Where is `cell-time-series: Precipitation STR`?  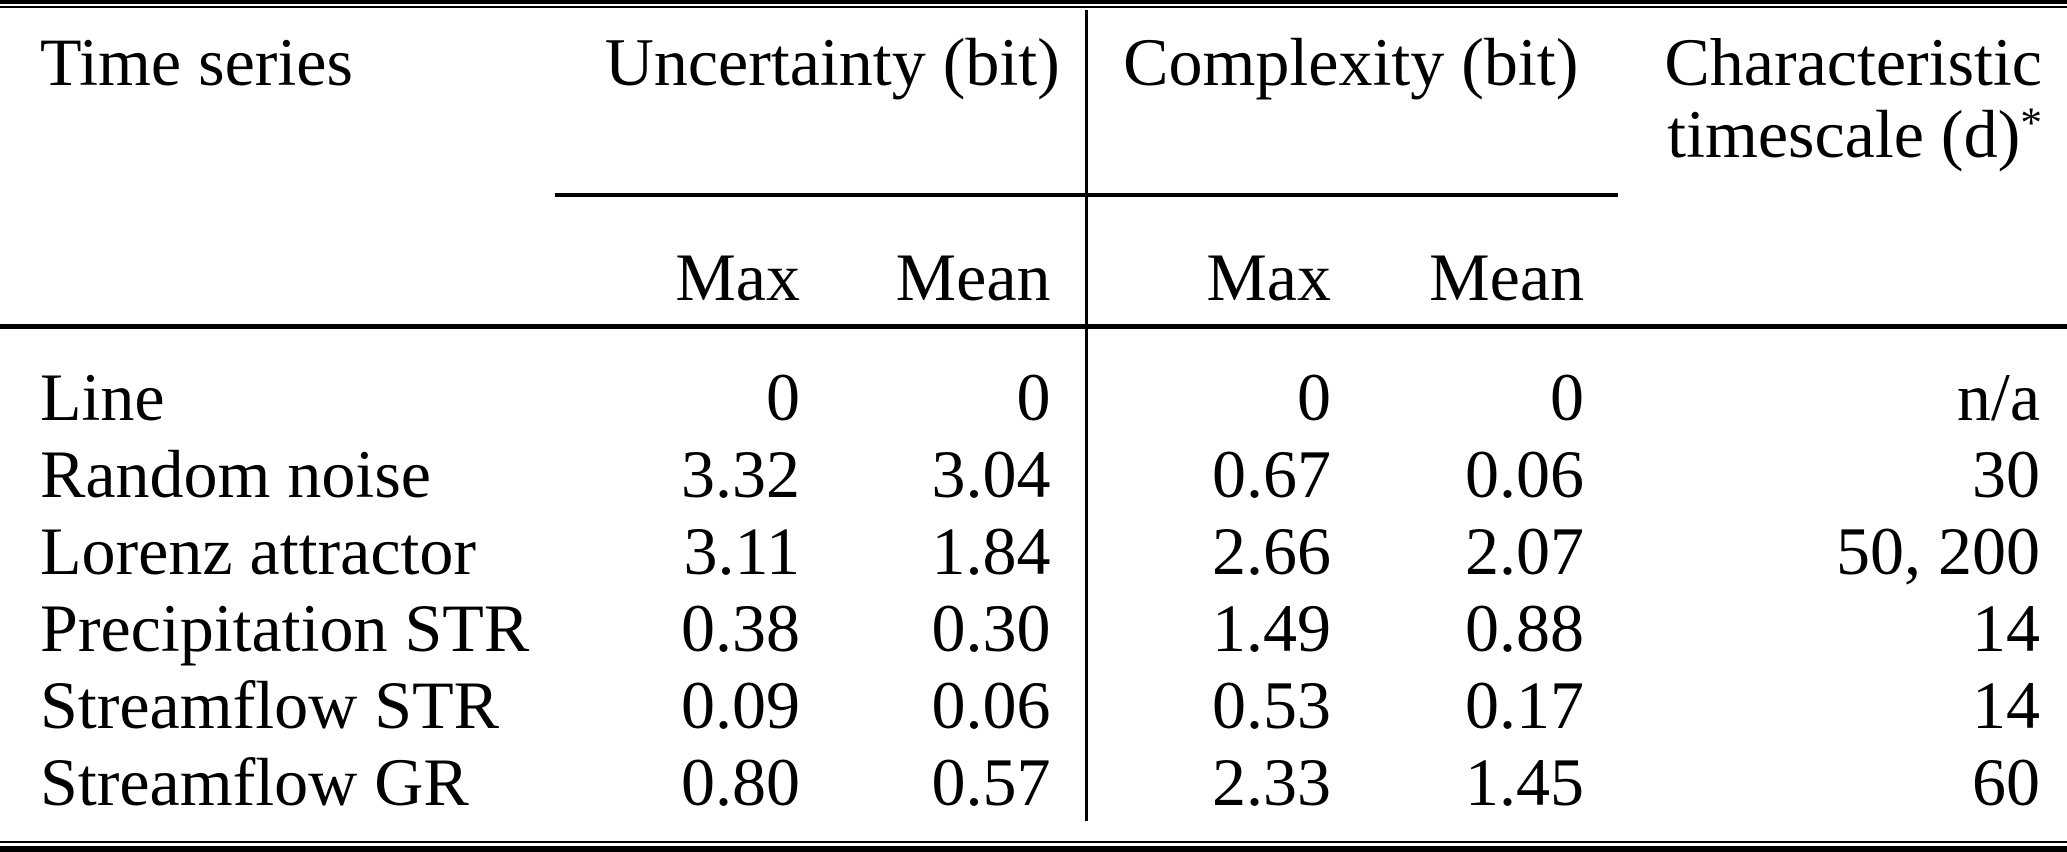 cell-time-series: Precipitation STR is located at coordinates (285, 628).